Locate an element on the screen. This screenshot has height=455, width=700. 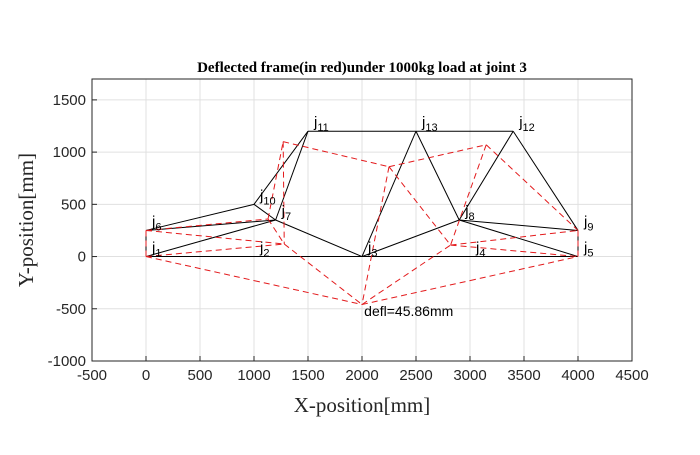
member-j6-j10 is located at coordinates (200, 217).